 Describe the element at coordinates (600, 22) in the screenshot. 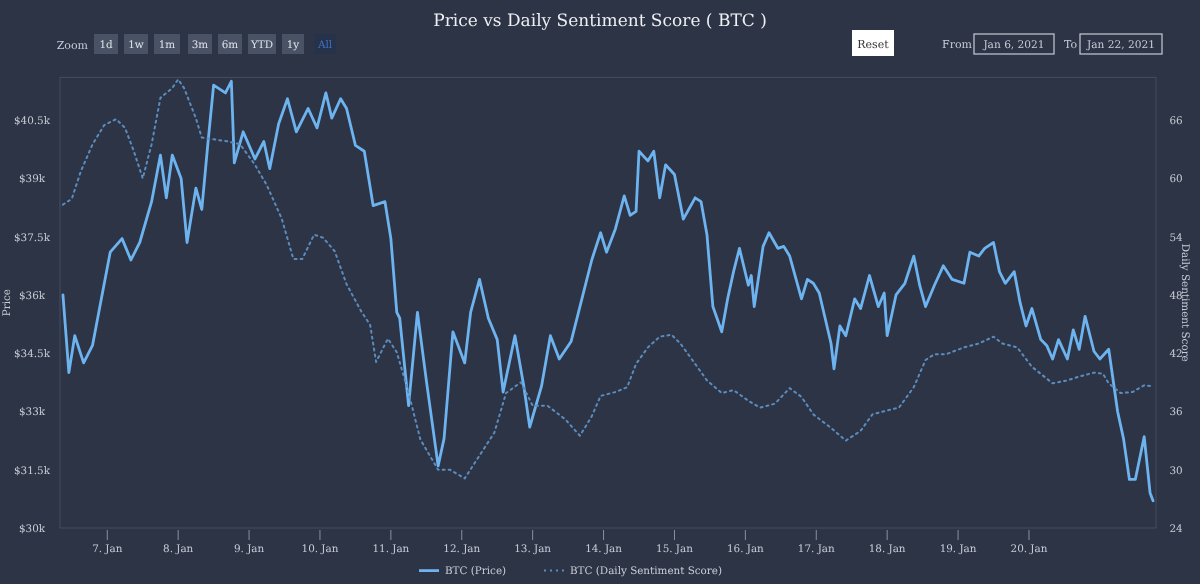

I see `chart-title: Price vs Daily Sentiment Score ( BTC )` at that location.